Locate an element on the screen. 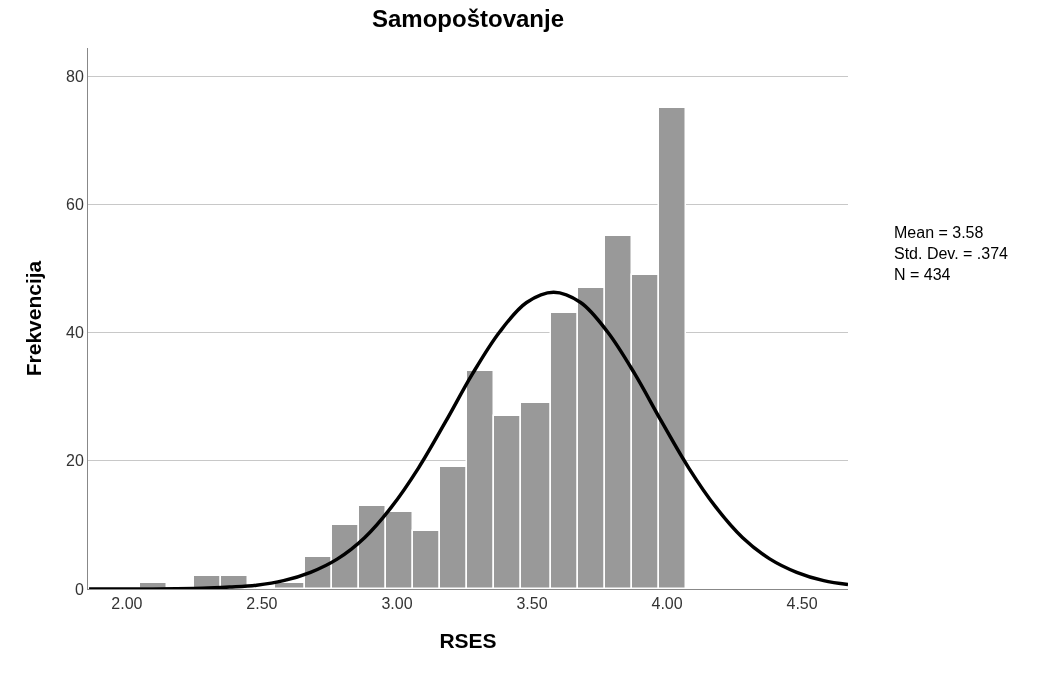 The width and height of the screenshot is (1046, 674). x-tick-label: 3.00 is located at coordinates (397, 604).